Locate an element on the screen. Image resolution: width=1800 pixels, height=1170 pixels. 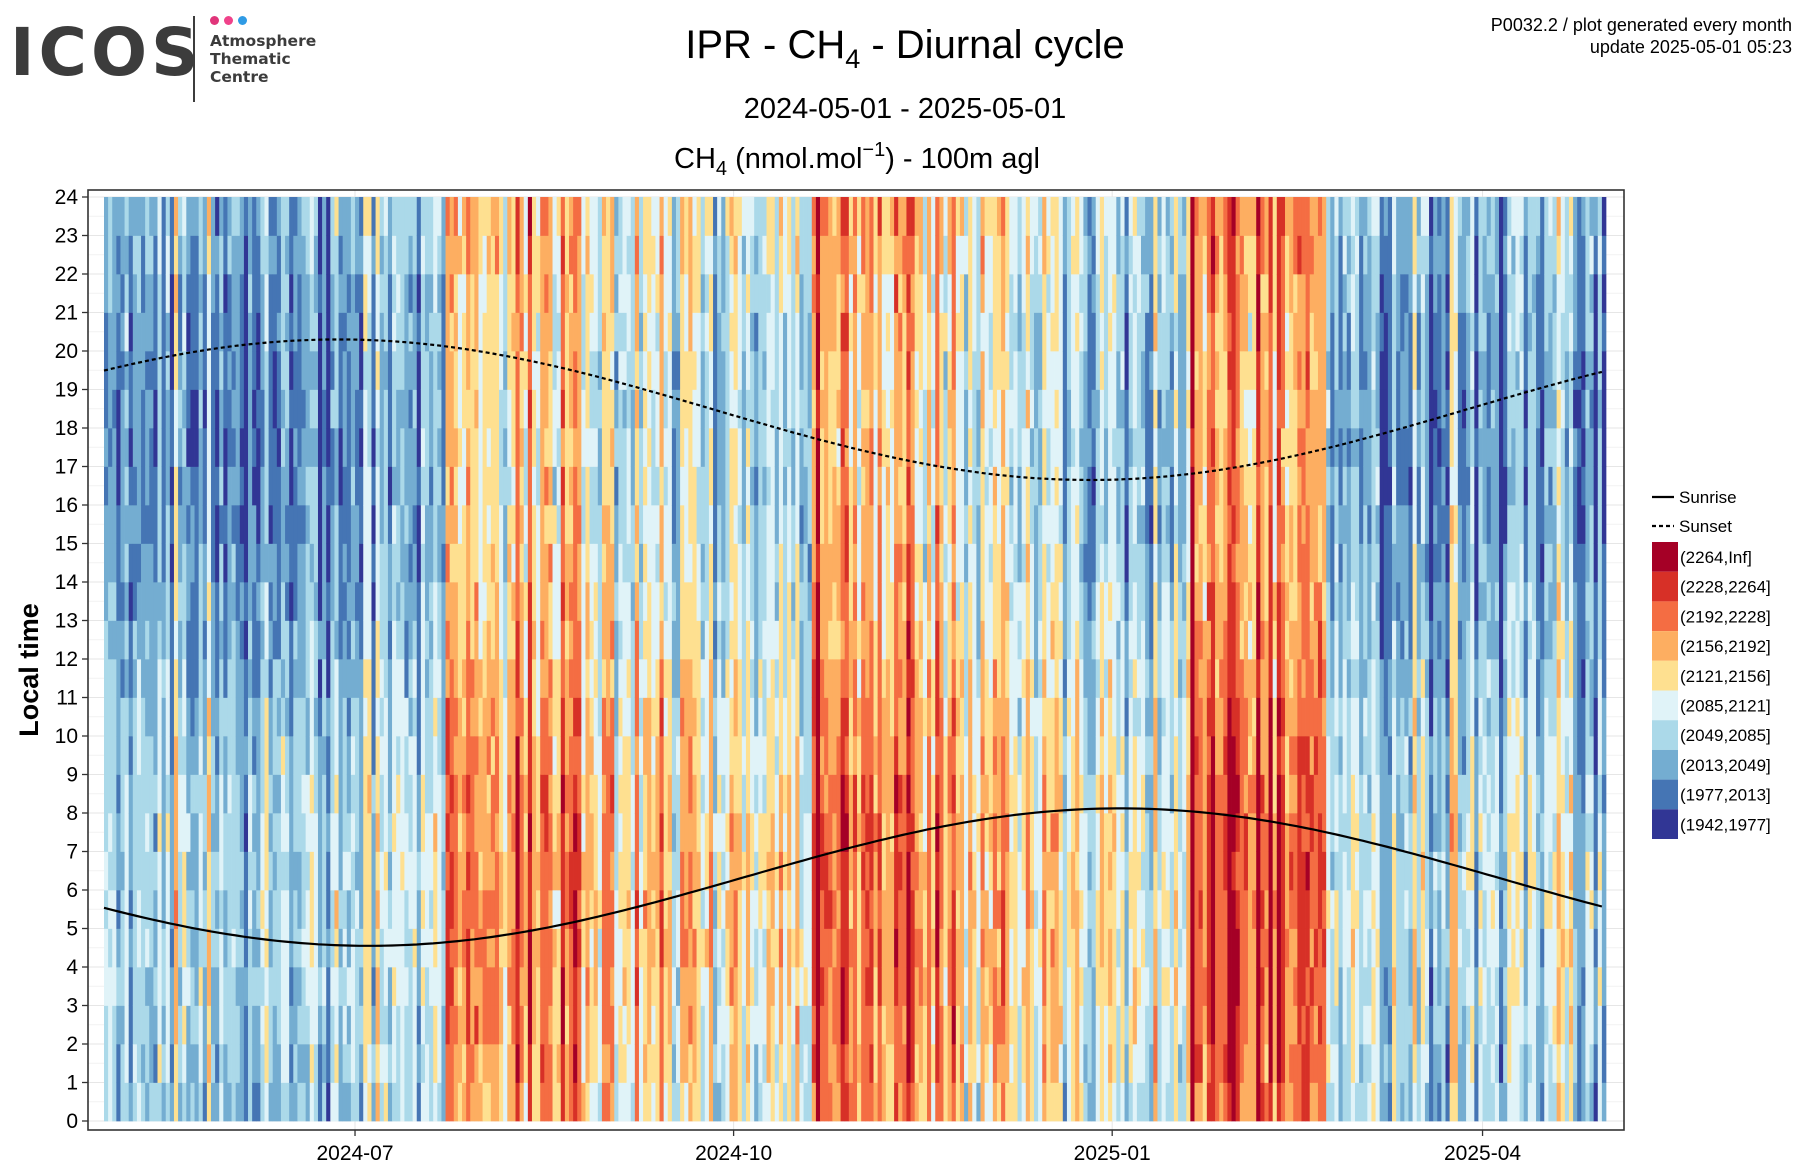
logo-wordmark: ICOS is located at coordinates (106, 52).